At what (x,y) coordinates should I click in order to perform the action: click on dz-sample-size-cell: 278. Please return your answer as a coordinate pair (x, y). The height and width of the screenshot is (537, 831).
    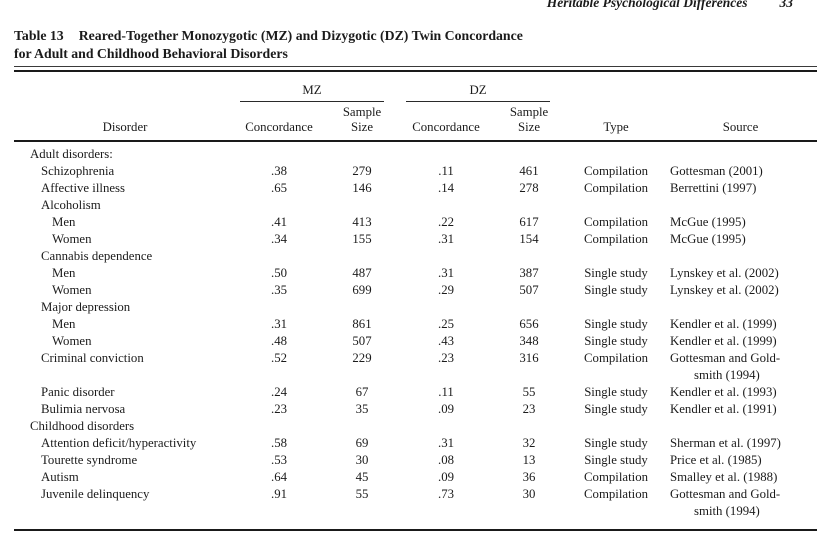
    Looking at the image, I should click on (529, 188).